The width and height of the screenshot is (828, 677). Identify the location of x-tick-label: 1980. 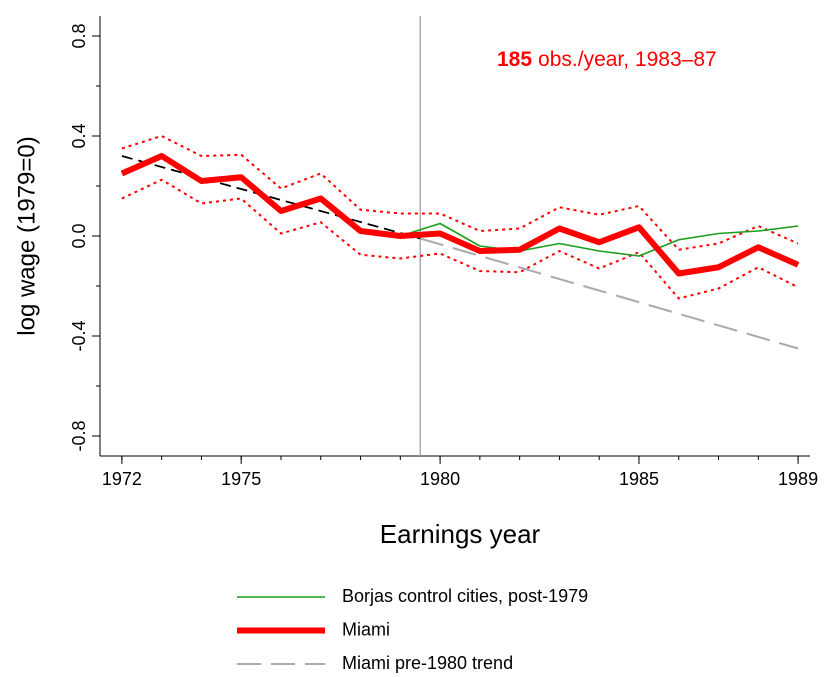
(440, 479).